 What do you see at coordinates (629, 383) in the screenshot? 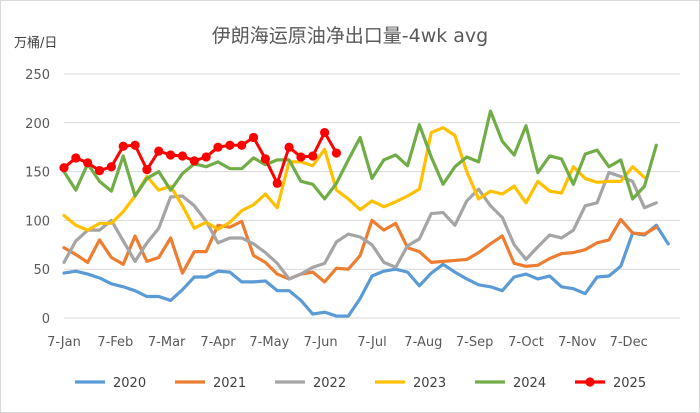
I see `legend-label-2025: 2025` at bounding box center [629, 383].